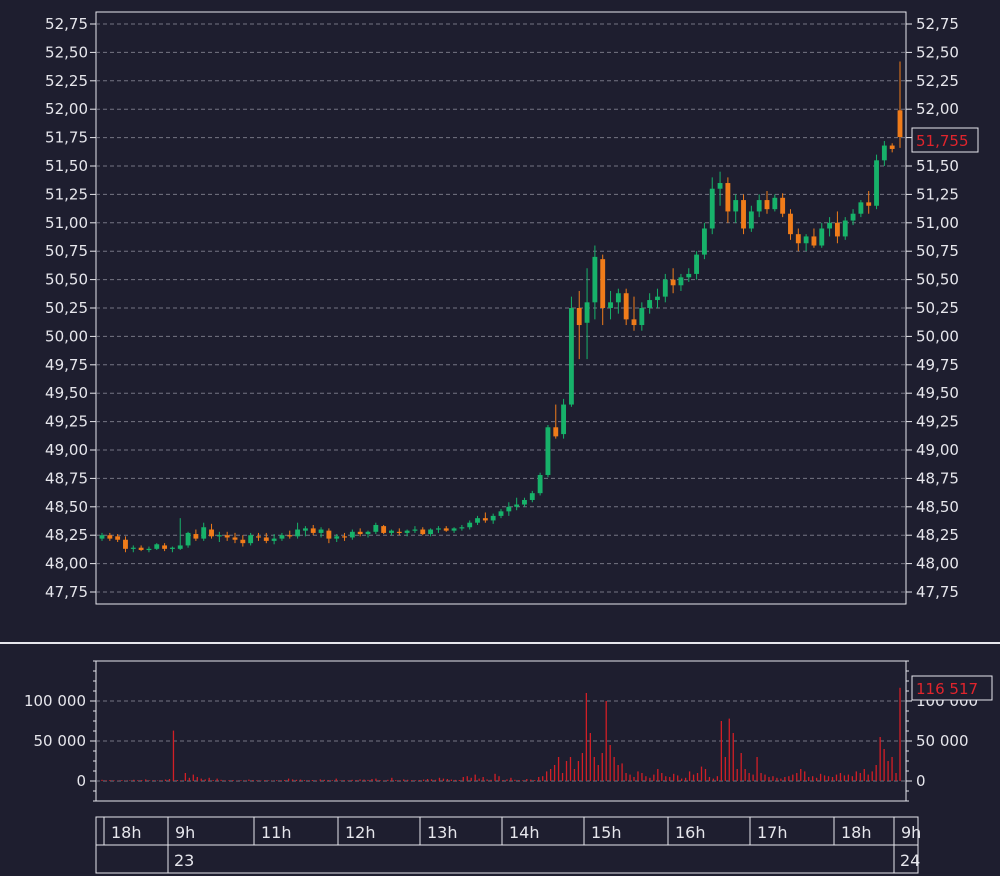  What do you see at coordinates (126, 832) in the screenshot?
I see `hour-label: 18h` at bounding box center [126, 832].